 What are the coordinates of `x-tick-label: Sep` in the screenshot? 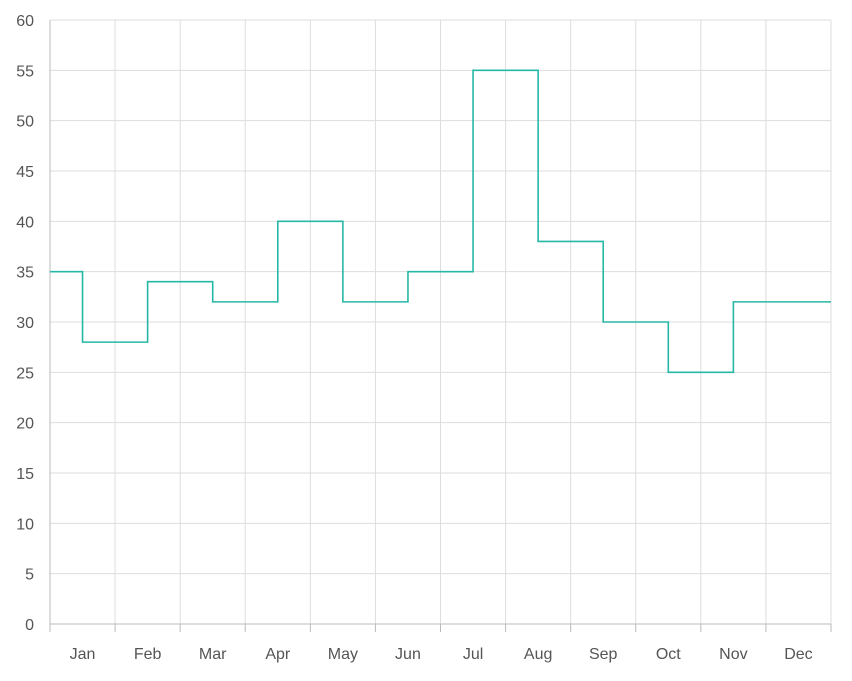 It's located at (603, 654).